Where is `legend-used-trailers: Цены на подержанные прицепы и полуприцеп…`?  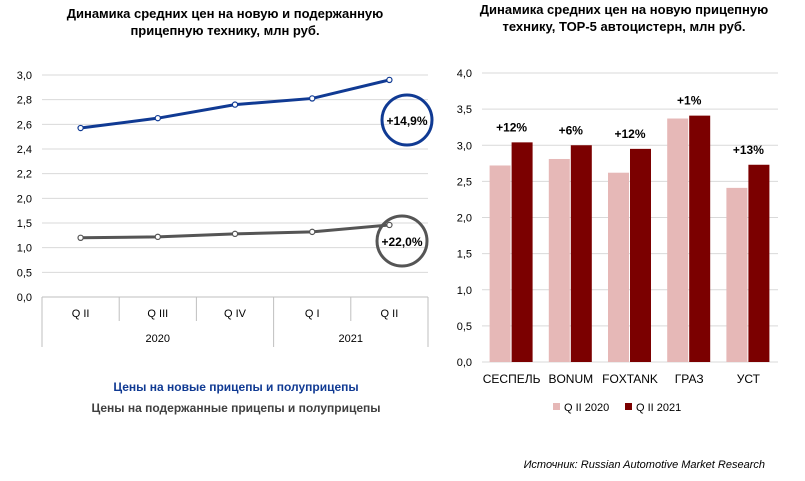
legend-used-trailers: Цены на подержанные прицепы и полуприцеп… is located at coordinates (235, 408).